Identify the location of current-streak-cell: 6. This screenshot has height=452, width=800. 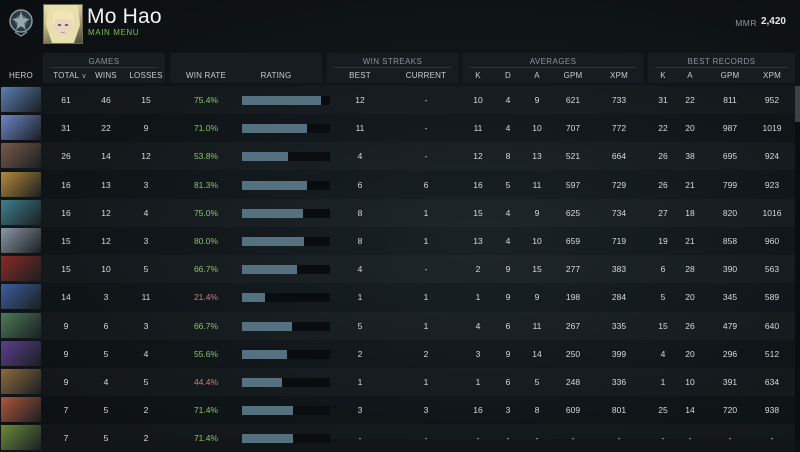
(426, 184).